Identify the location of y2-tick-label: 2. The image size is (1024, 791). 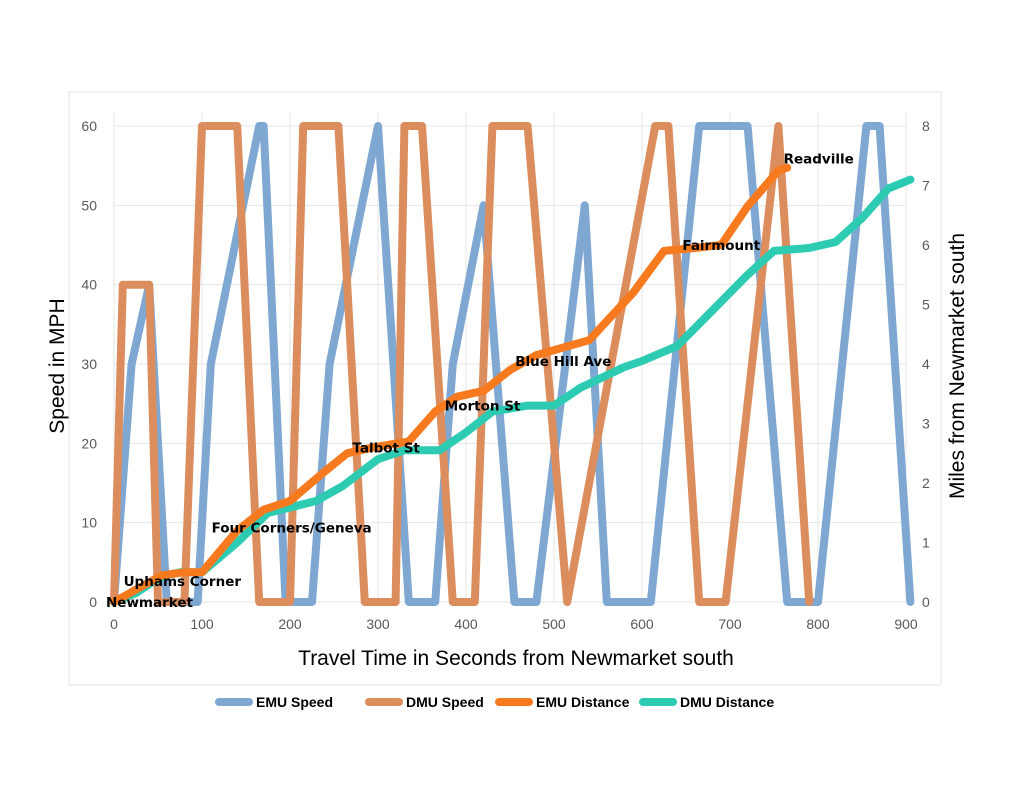
(926, 483).